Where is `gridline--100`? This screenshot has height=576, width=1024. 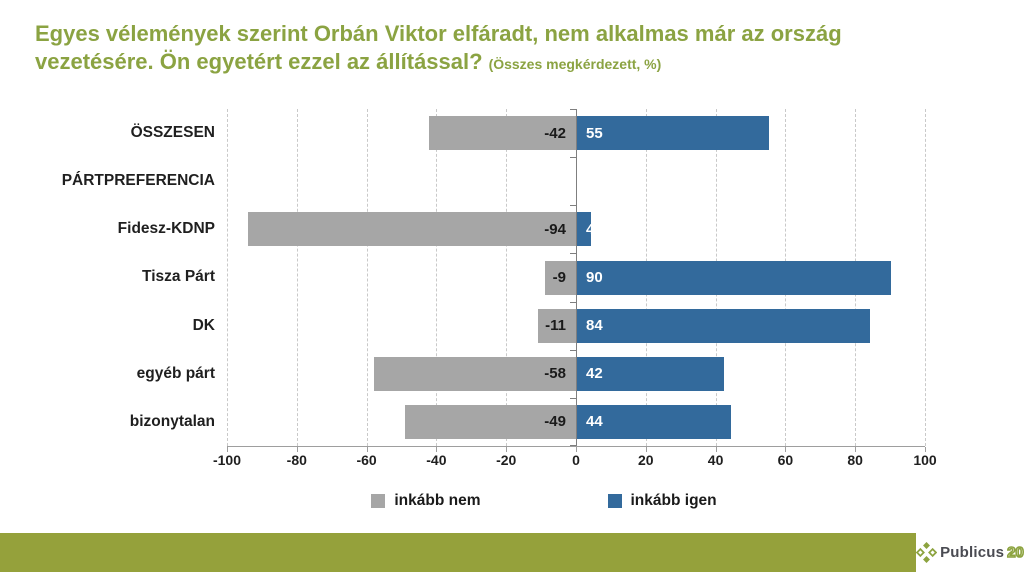 gridline--100 is located at coordinates (227, 277).